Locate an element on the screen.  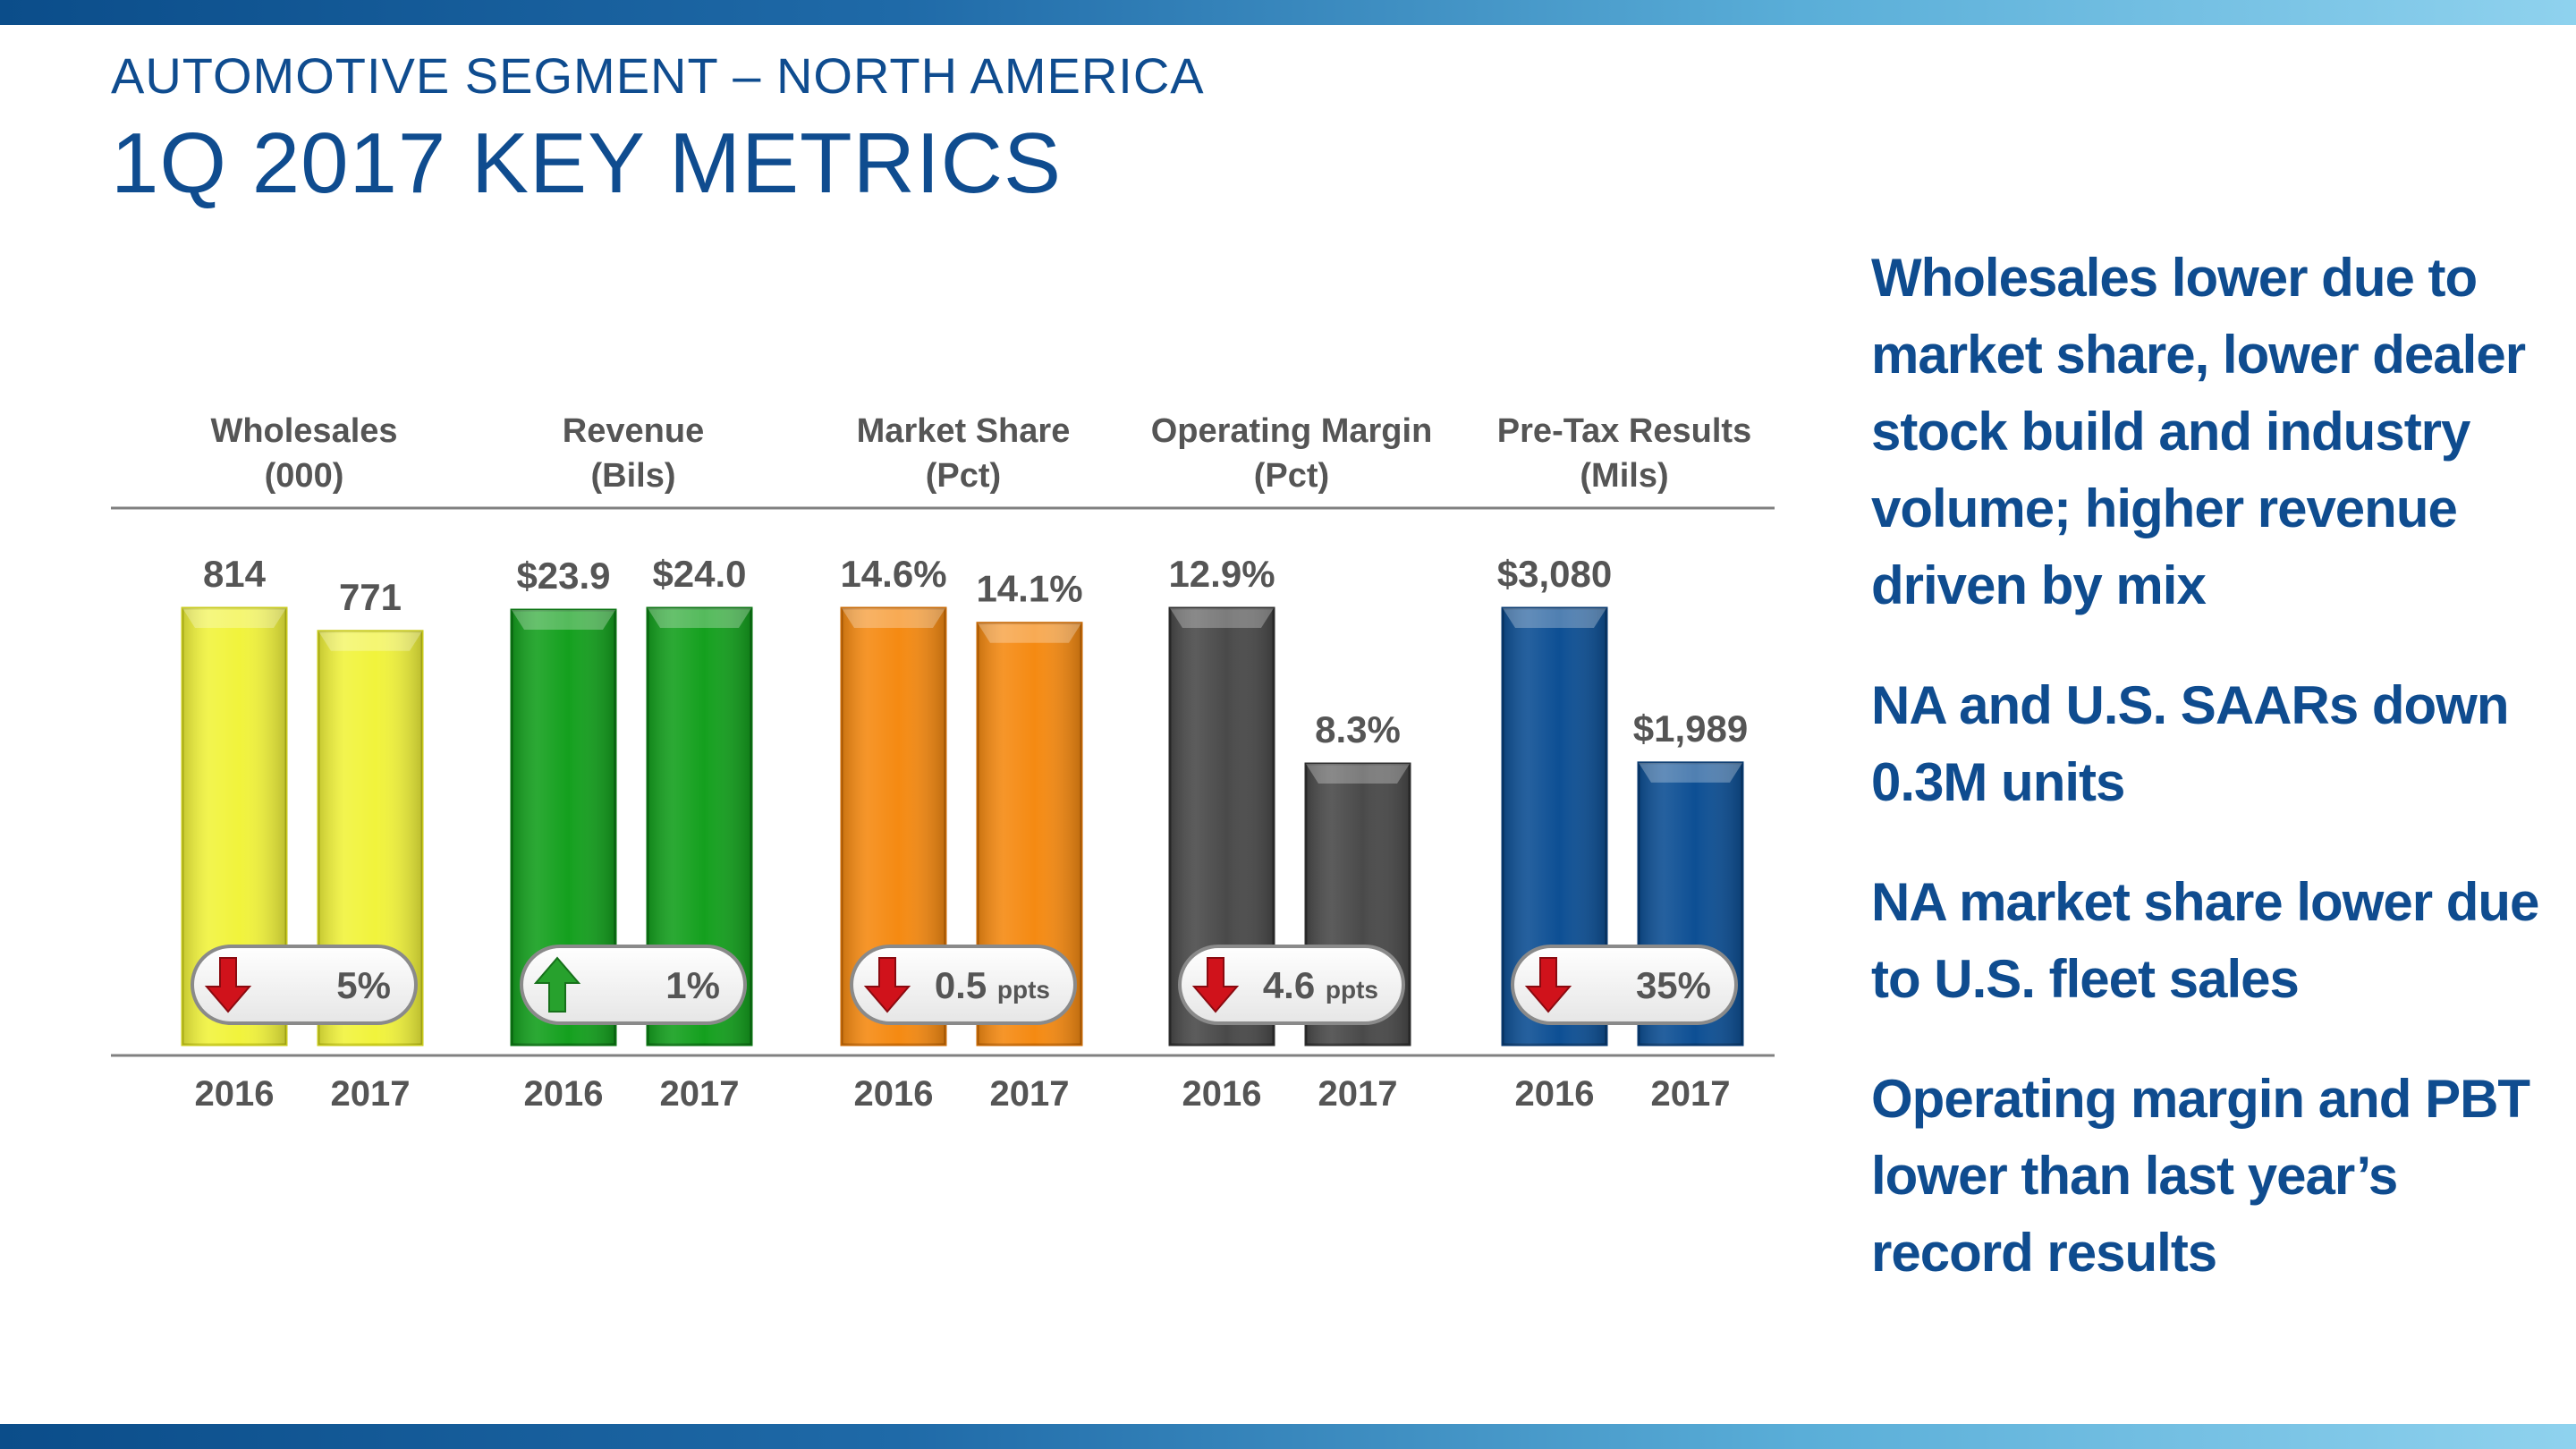
data-label: $1,989 is located at coordinates (1690, 729).